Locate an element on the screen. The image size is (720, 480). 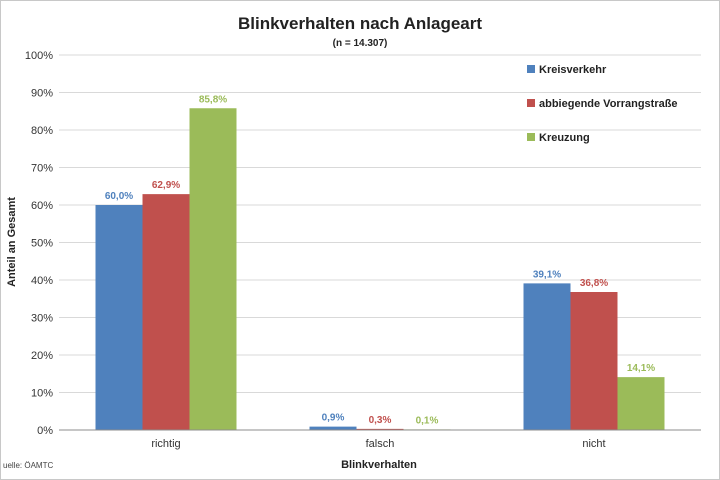
y-tick-label: 80% is located at coordinates (42, 131).